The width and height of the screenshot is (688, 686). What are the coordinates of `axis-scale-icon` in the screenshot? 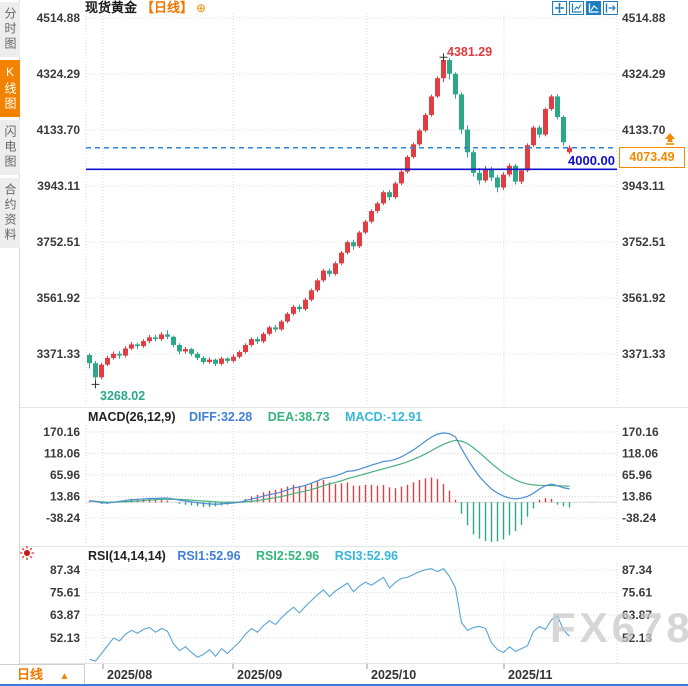 It's located at (576, 8).